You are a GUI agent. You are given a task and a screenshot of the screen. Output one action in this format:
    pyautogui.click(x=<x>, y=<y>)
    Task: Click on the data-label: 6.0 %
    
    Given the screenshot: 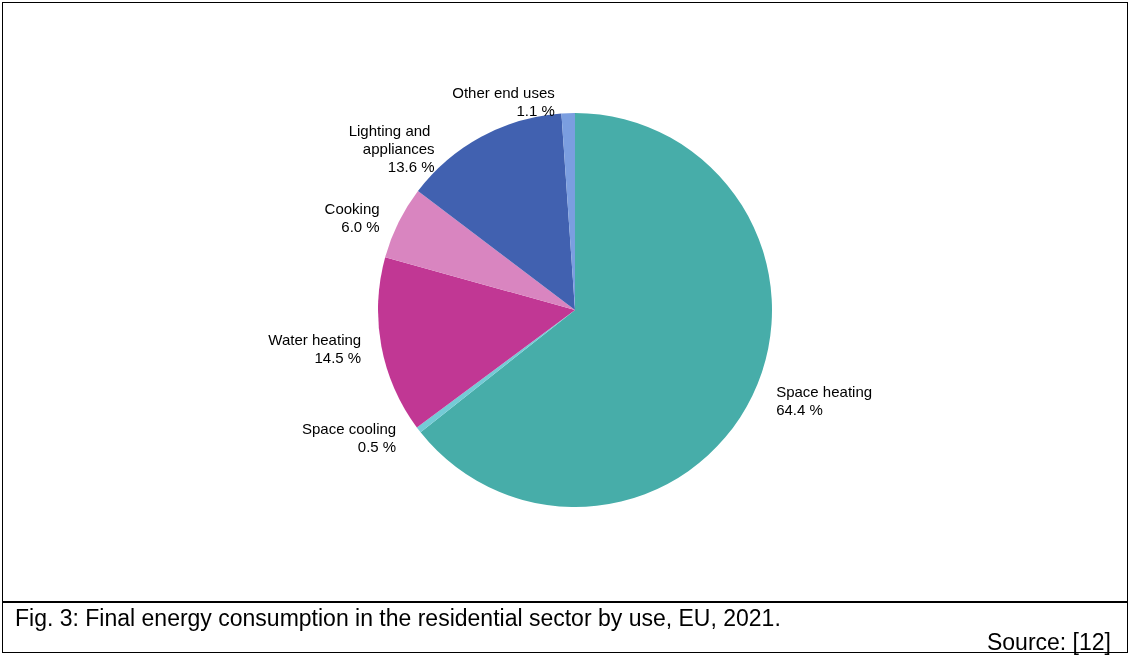 What is the action you would take?
    pyautogui.click(x=360, y=226)
    